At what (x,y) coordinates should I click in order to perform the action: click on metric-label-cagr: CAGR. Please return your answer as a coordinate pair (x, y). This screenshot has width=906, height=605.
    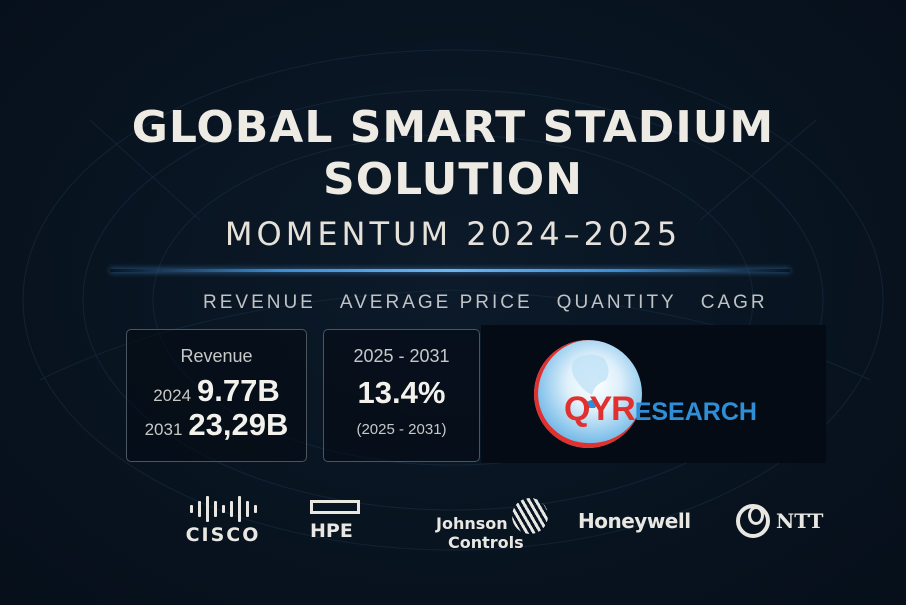
    Looking at the image, I should click on (734, 302).